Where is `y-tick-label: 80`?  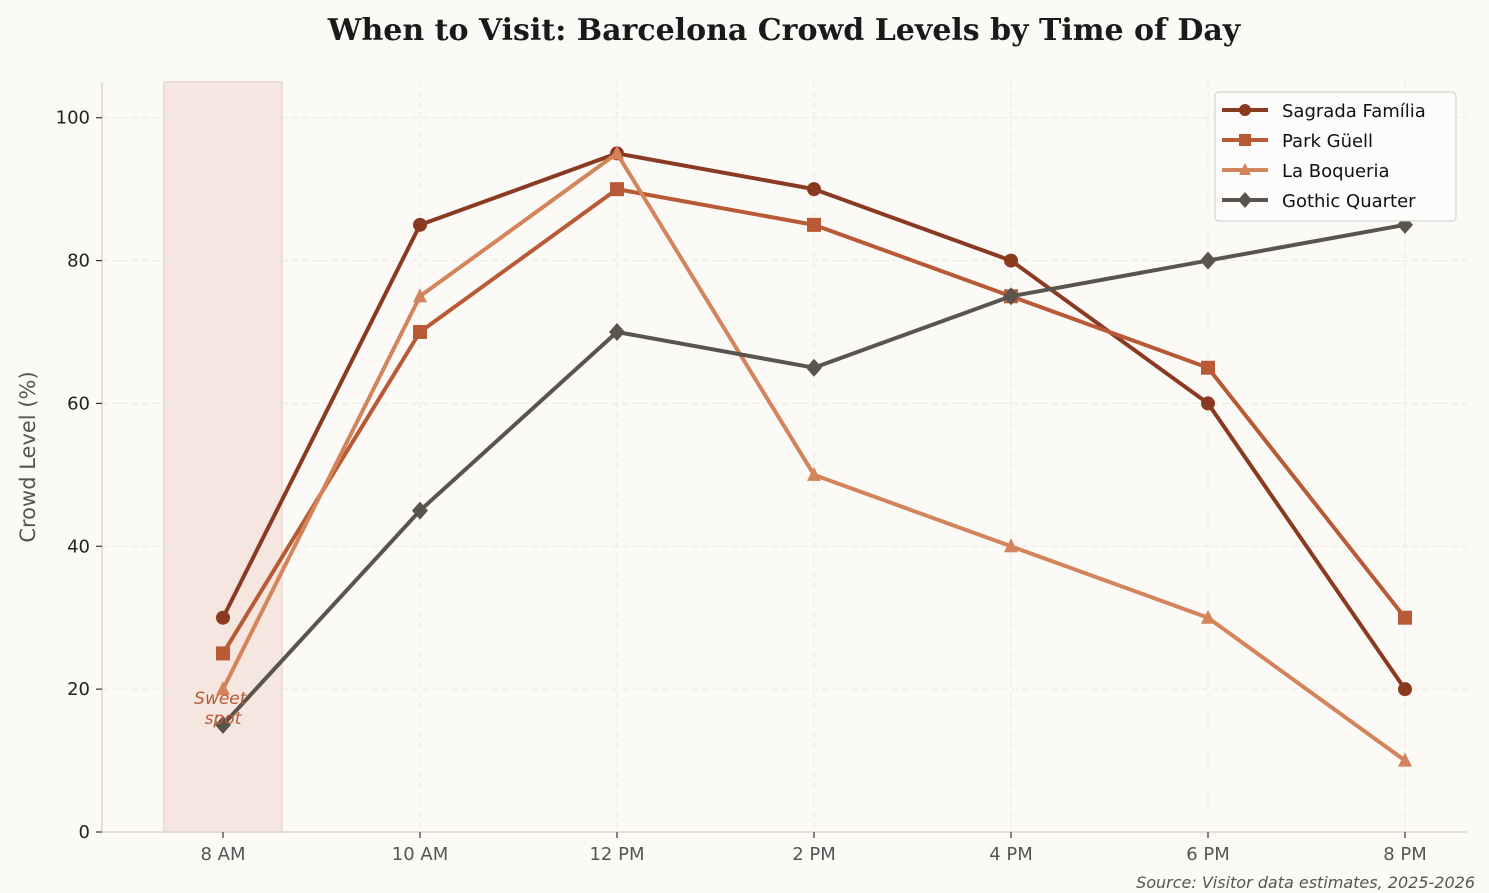 y-tick-label: 80 is located at coordinates (78, 261).